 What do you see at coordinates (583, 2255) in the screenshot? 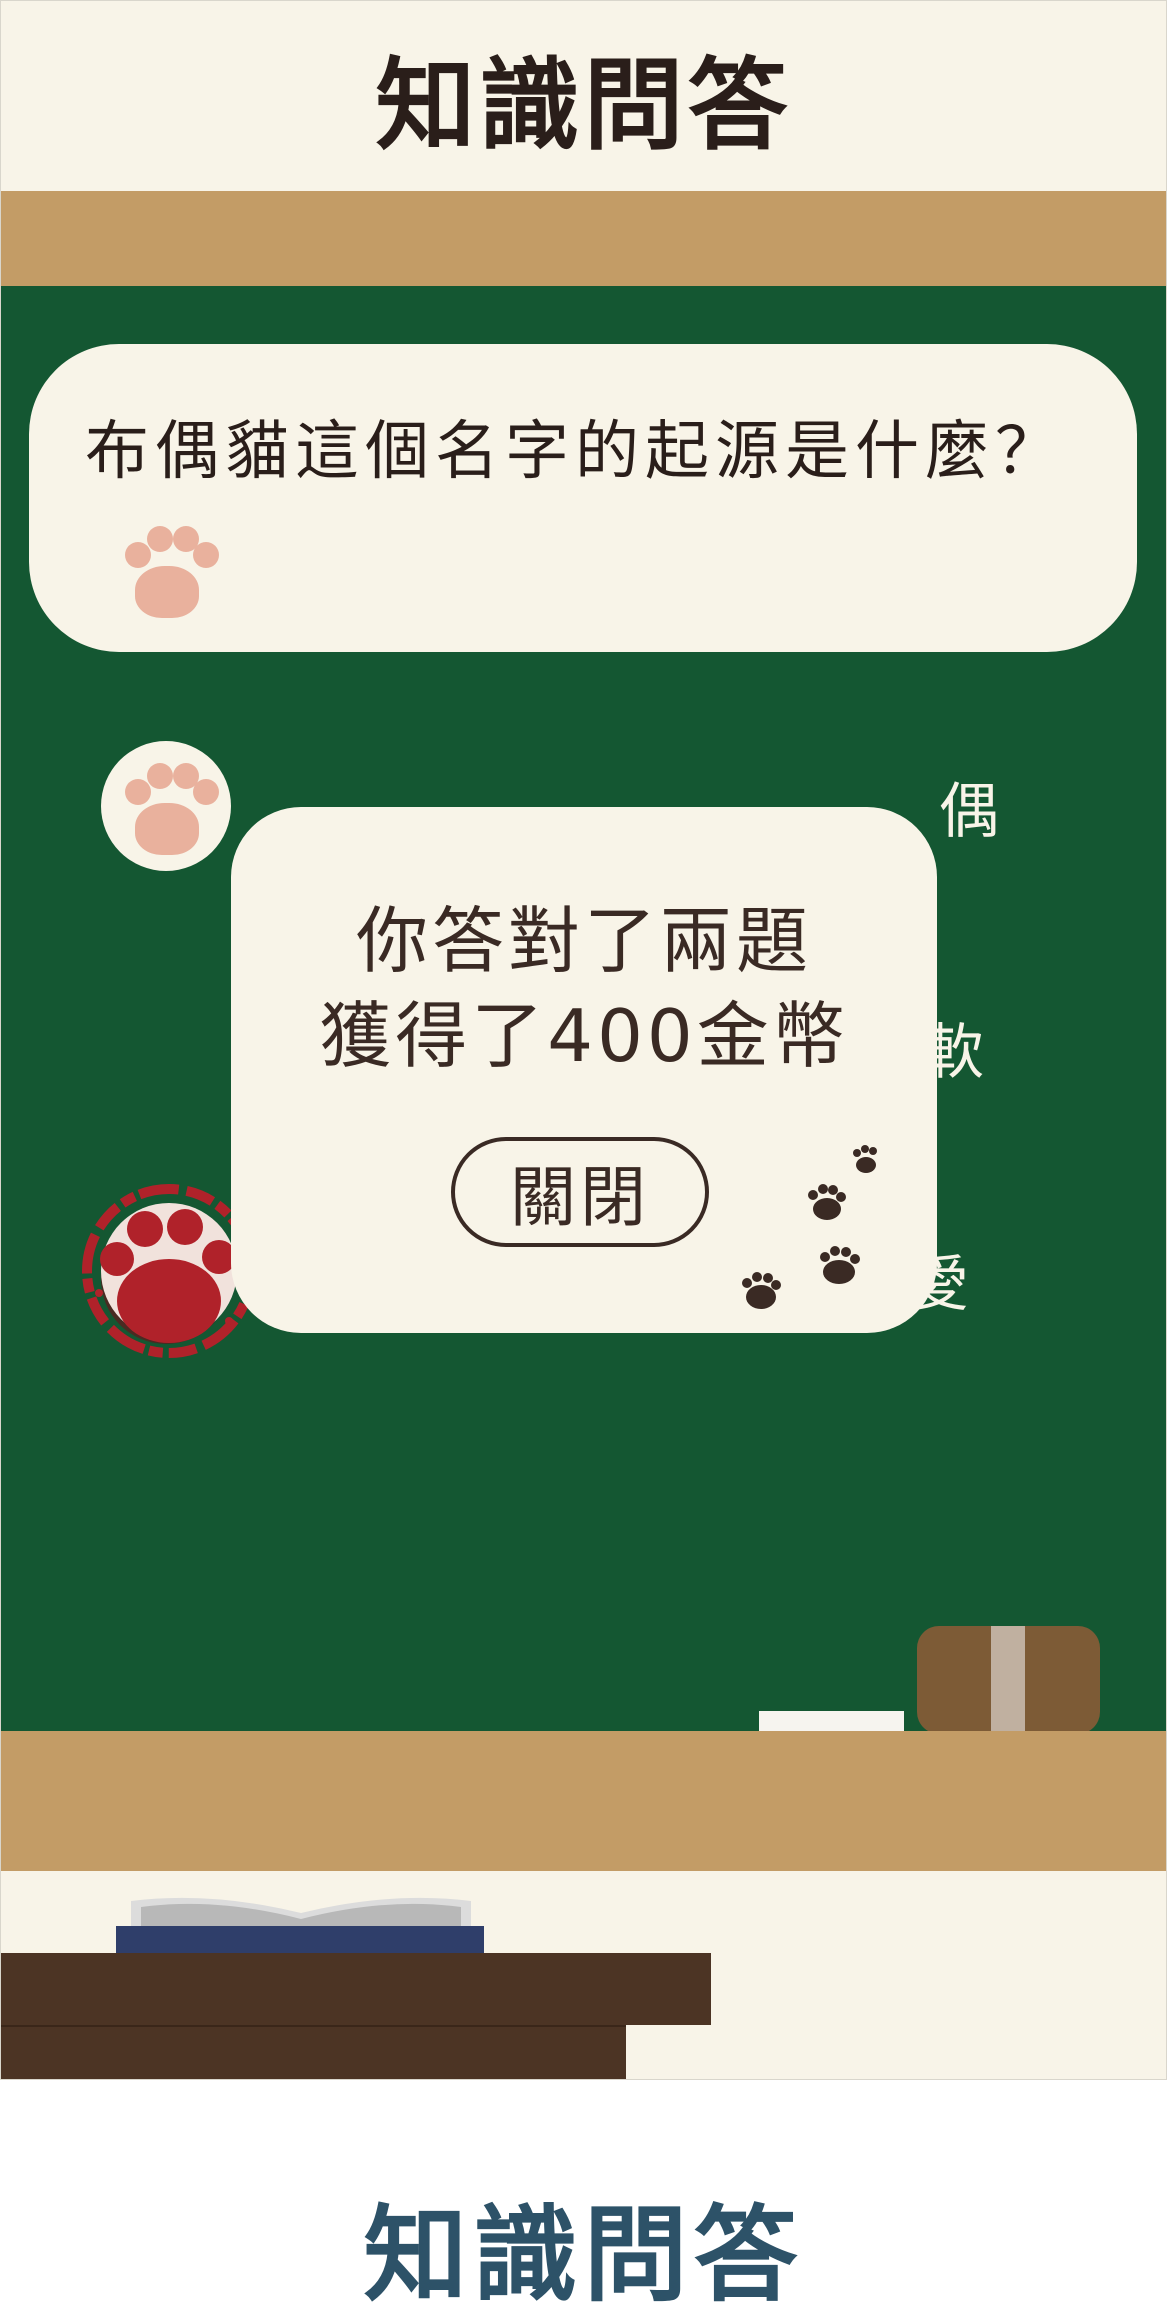
I see `footer-caption: 知識問答` at bounding box center [583, 2255].